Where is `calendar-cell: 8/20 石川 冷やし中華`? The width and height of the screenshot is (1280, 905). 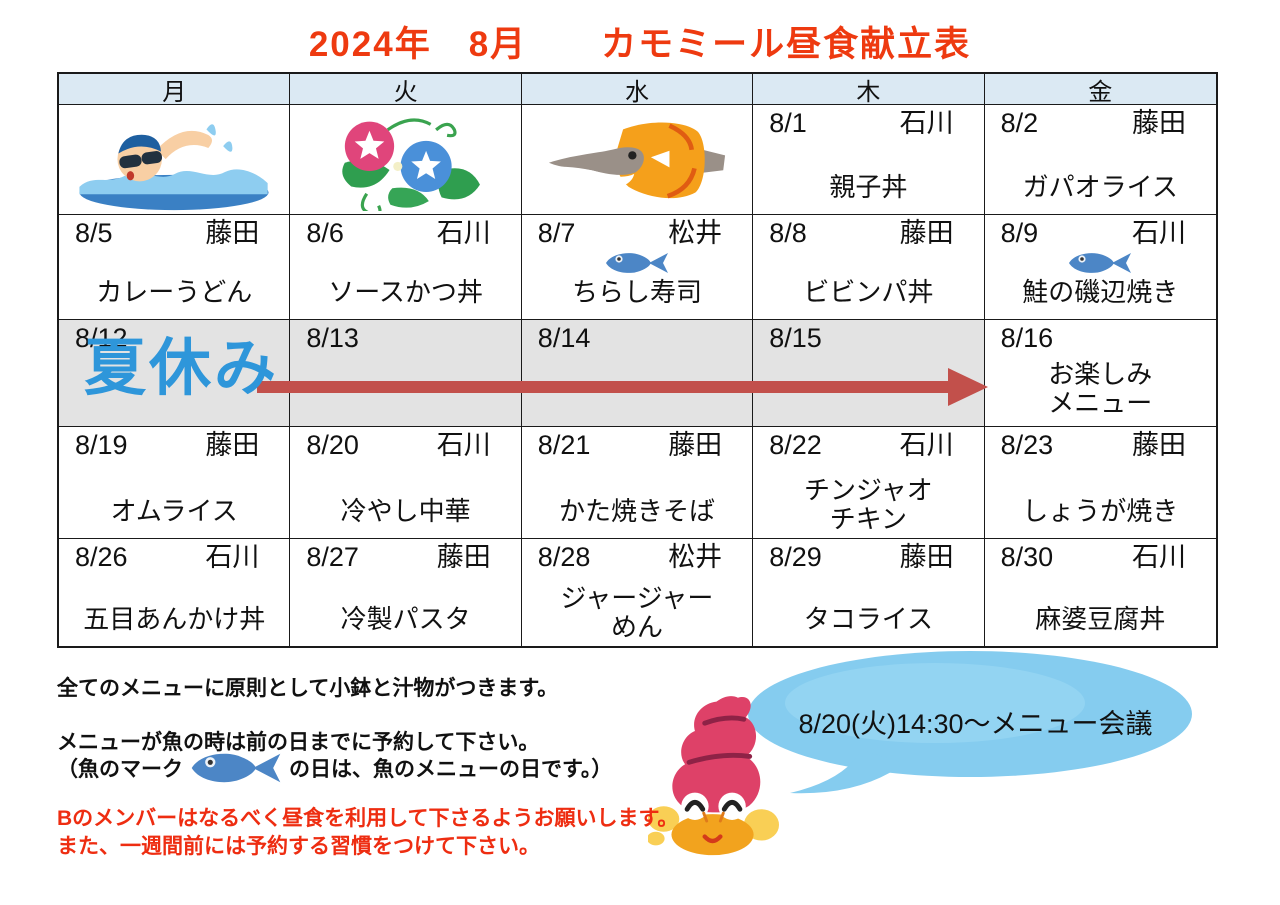
calendar-cell: 8/20 石川 冷やし中華 is located at coordinates (406, 483).